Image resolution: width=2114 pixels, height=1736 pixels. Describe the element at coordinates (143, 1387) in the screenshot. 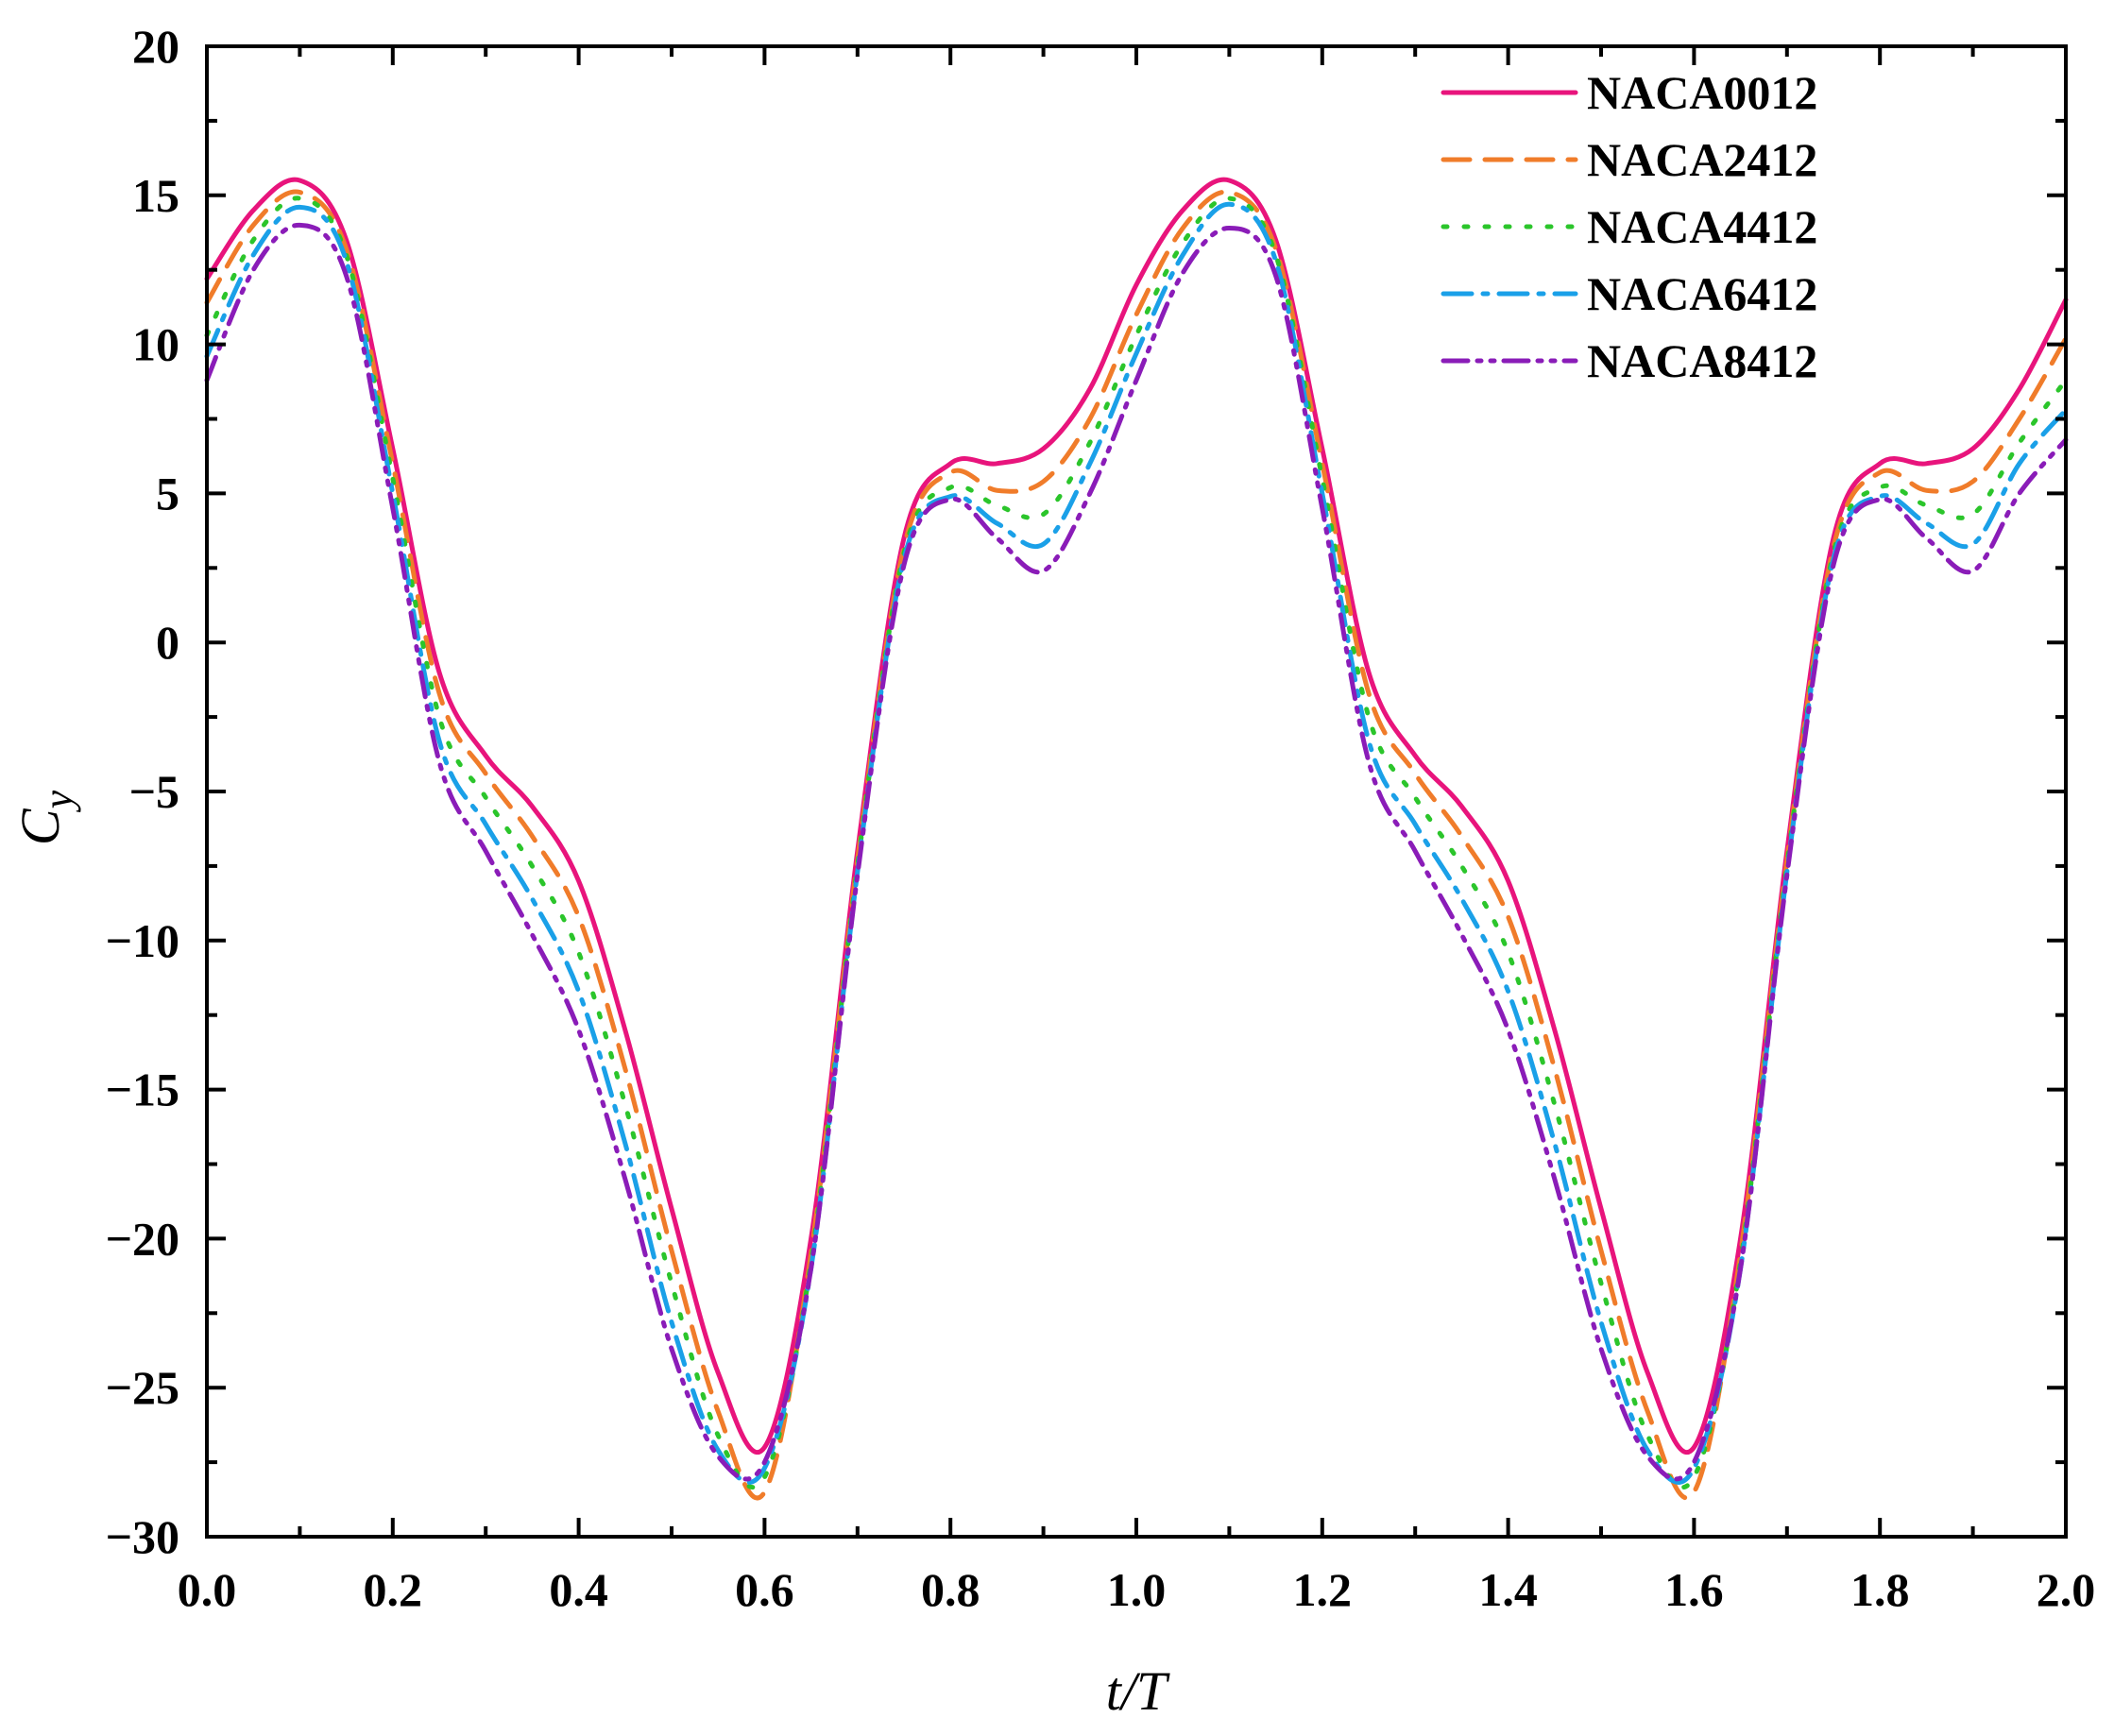

I see `y-tick-label: −25` at that location.